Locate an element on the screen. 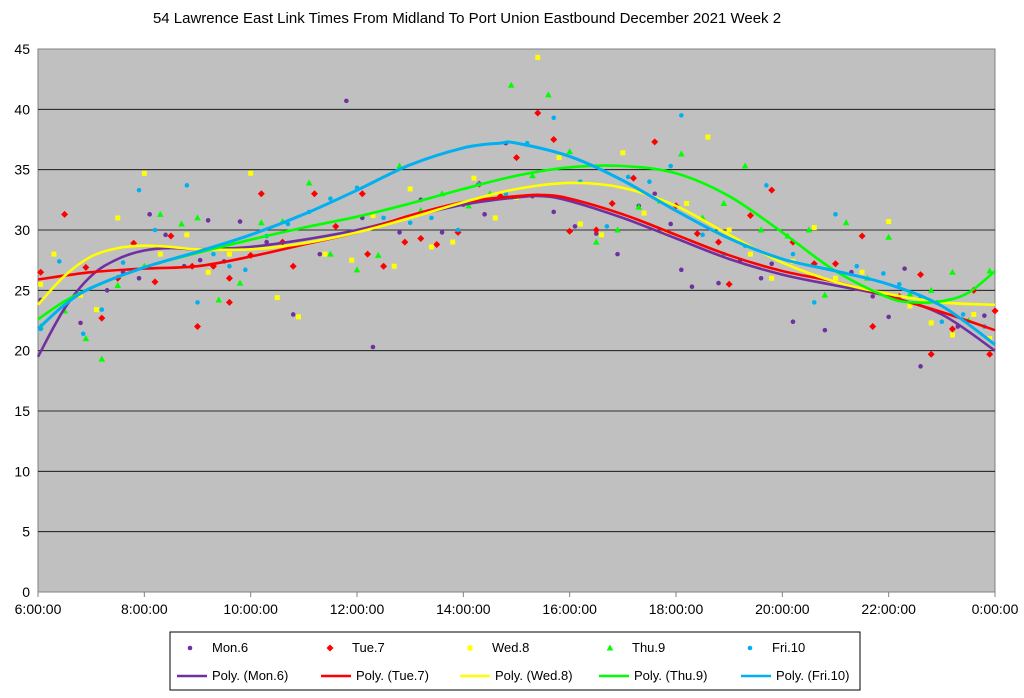 The height and width of the screenshot is (698, 1024). legend-label-tue-7: Tue.7 is located at coordinates (368, 647).